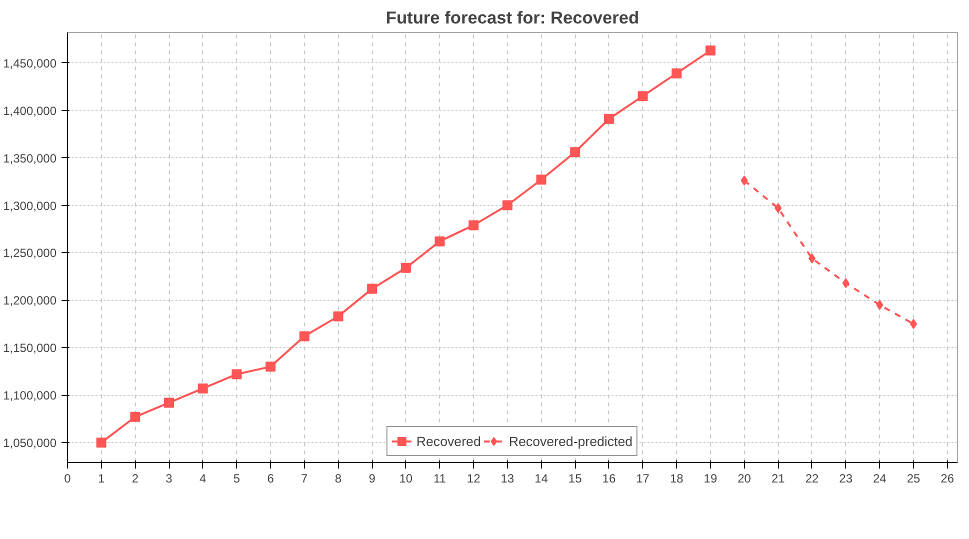 This screenshot has height=539, width=969. Describe the element at coordinates (203, 479) in the screenshot. I see `x-tick-label: 4` at that location.